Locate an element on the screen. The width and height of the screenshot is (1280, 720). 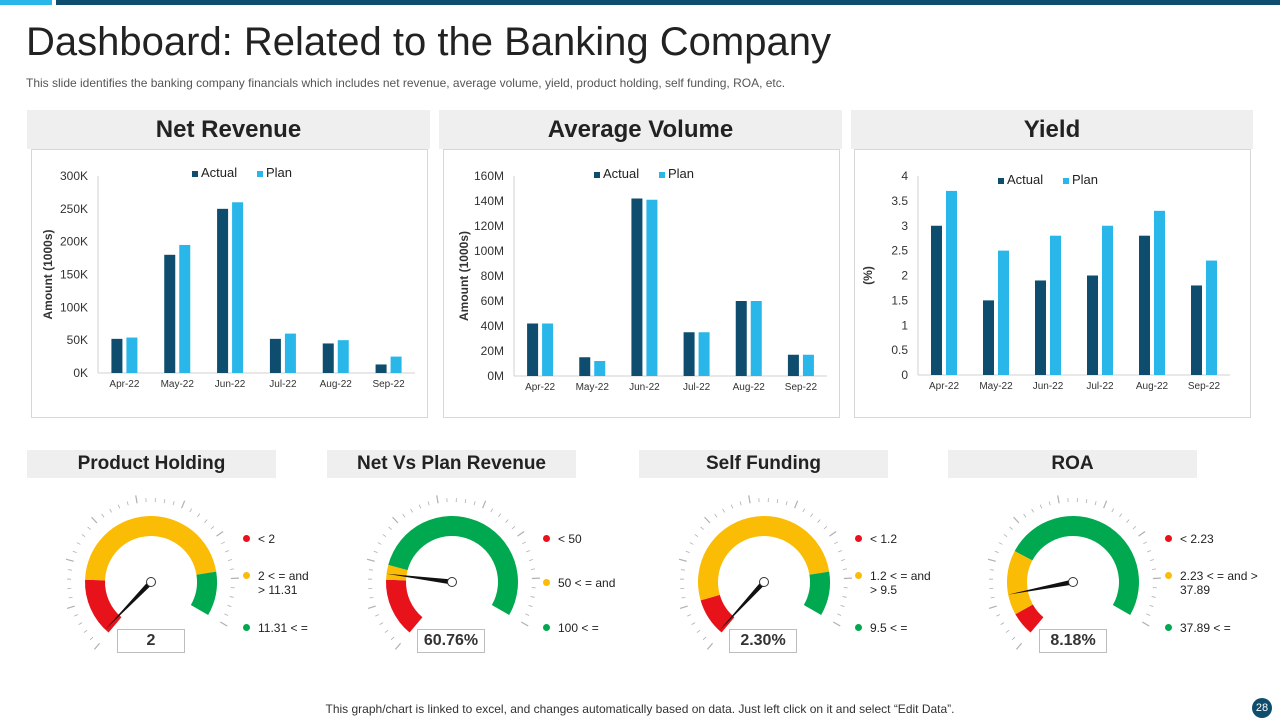
legend-swatch-plan is located at coordinates (260, 174).